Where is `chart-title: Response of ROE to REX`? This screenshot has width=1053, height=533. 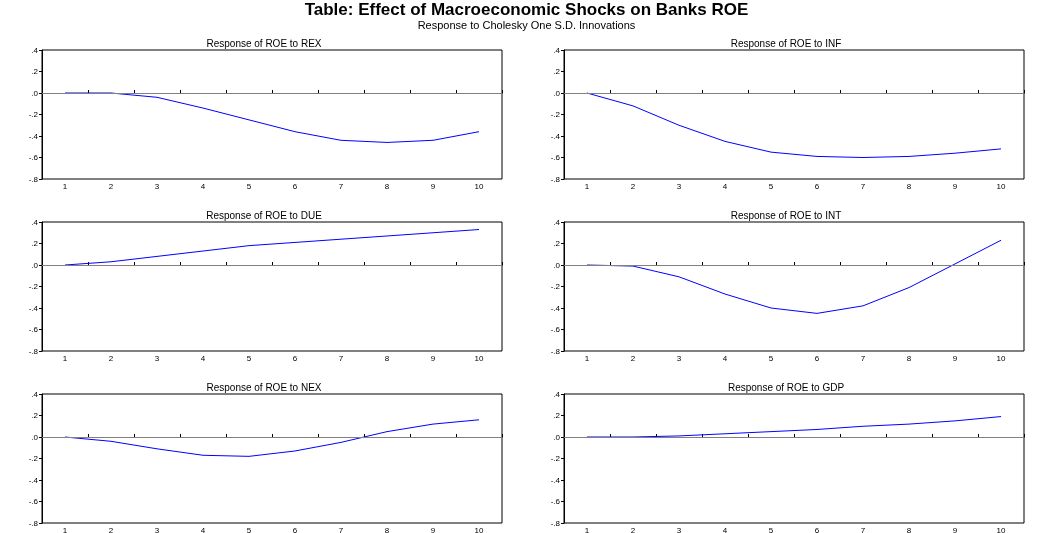
chart-title: Response of ROE to REX is located at coordinates (264, 43).